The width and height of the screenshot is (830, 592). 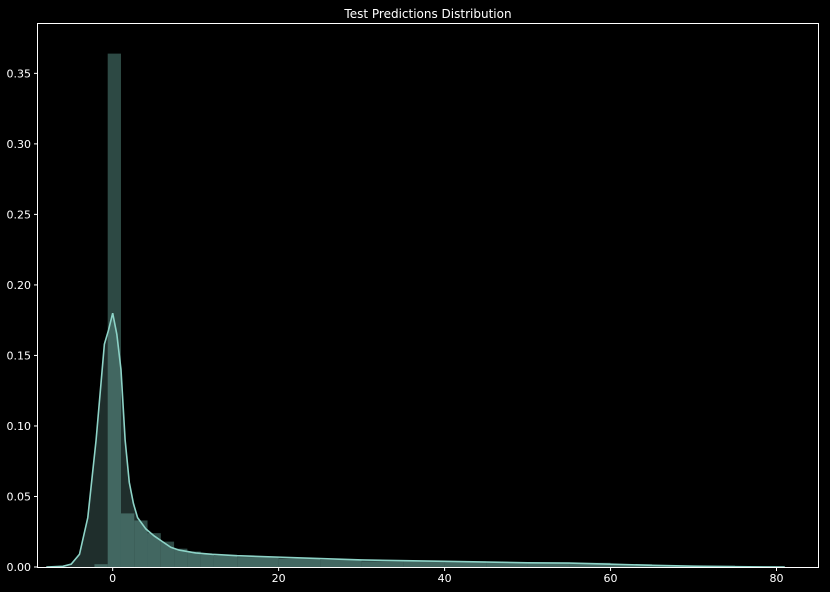 I want to click on y-tick-label-5: 0.25, so click(x=19, y=214).